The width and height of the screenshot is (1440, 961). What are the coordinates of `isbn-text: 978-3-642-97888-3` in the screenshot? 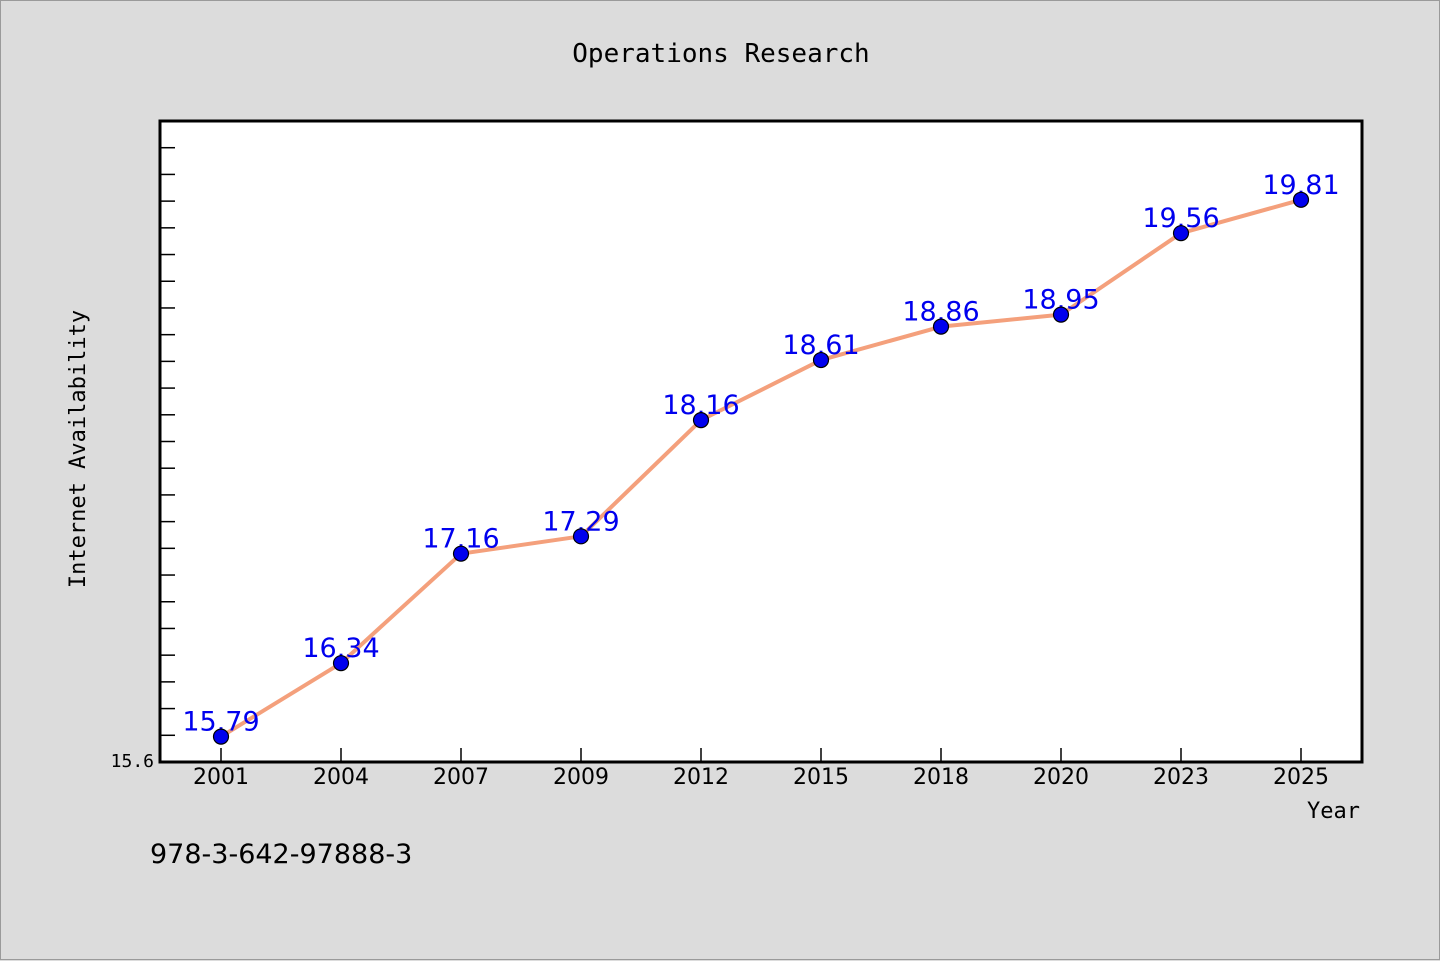 It's located at (281, 854).